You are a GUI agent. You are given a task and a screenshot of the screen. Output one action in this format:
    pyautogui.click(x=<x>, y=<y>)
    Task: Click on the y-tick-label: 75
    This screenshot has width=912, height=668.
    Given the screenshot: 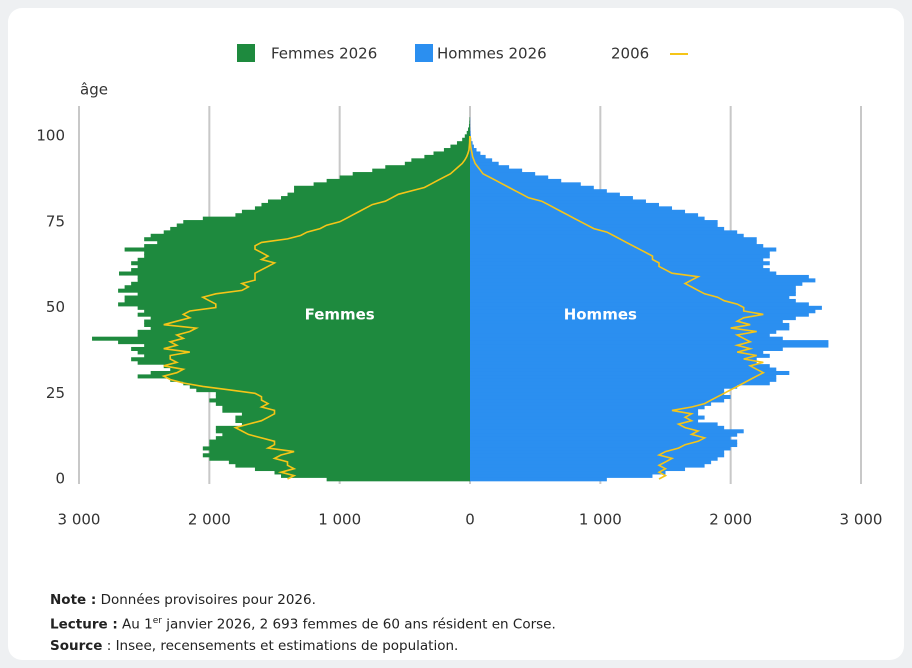 What is the action you would take?
    pyautogui.click(x=55, y=221)
    